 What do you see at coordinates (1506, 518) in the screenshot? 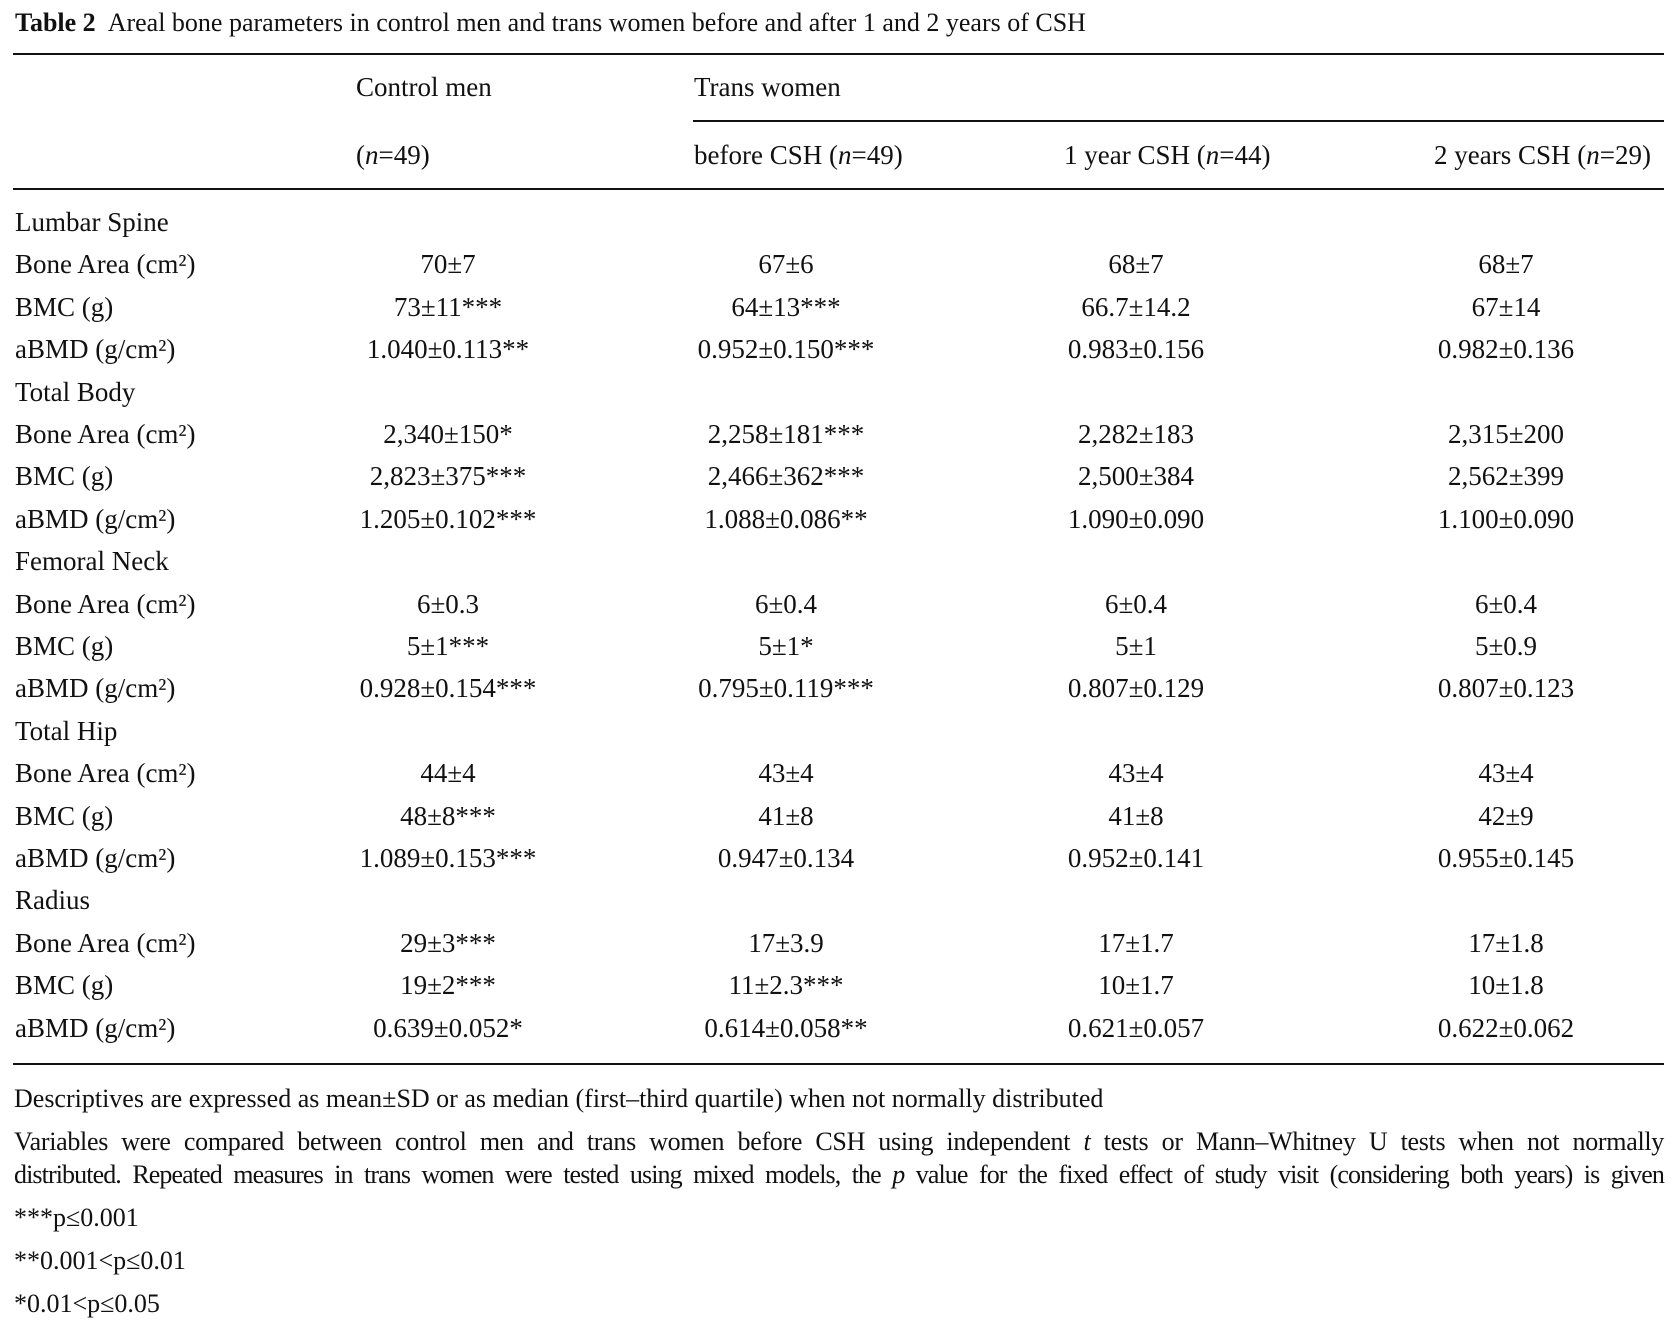
I see `table-cell: 1.100±0.090` at bounding box center [1506, 518].